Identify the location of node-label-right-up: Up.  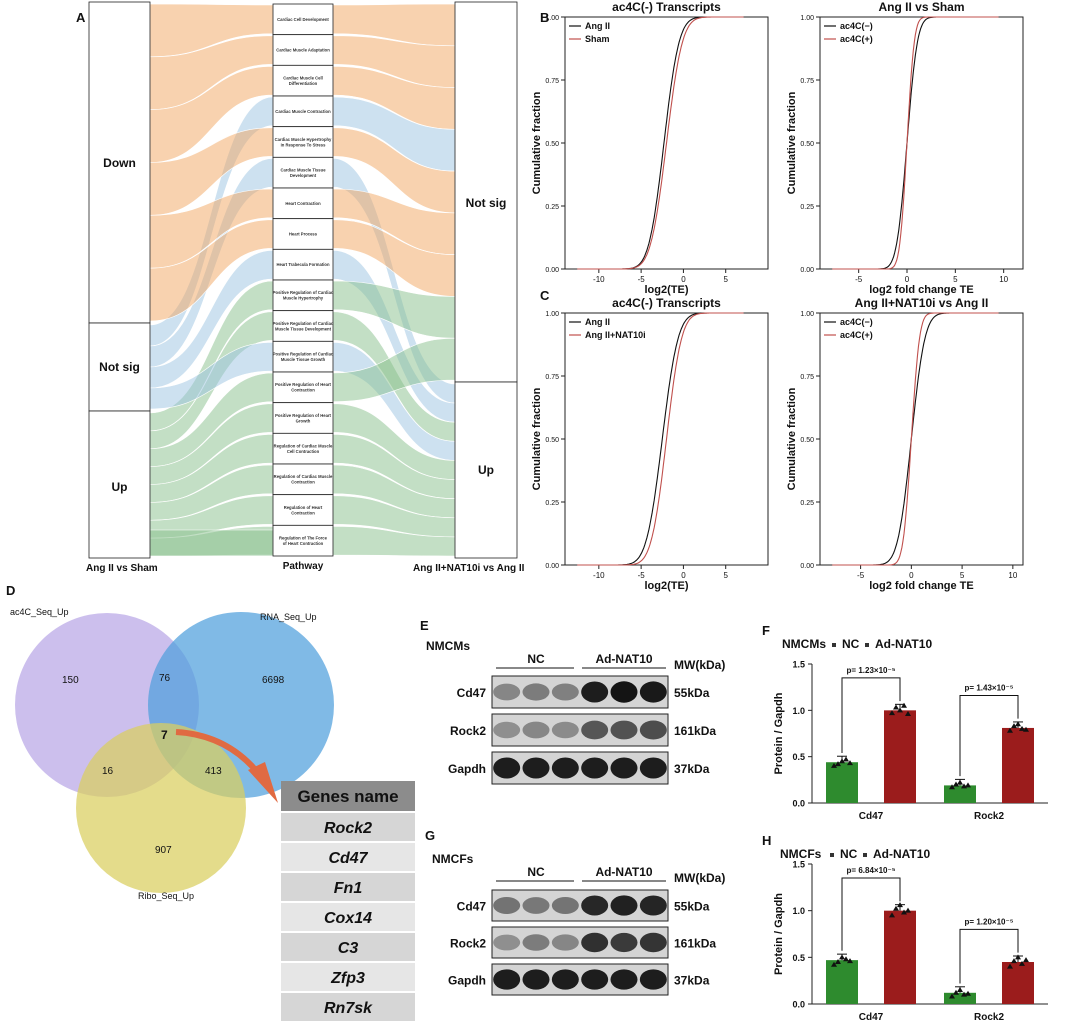
(486, 470).